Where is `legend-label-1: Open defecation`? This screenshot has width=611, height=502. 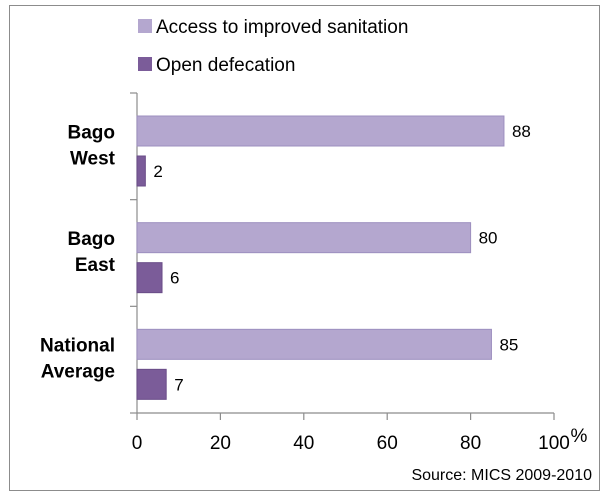 legend-label-1: Open defecation is located at coordinates (225, 65).